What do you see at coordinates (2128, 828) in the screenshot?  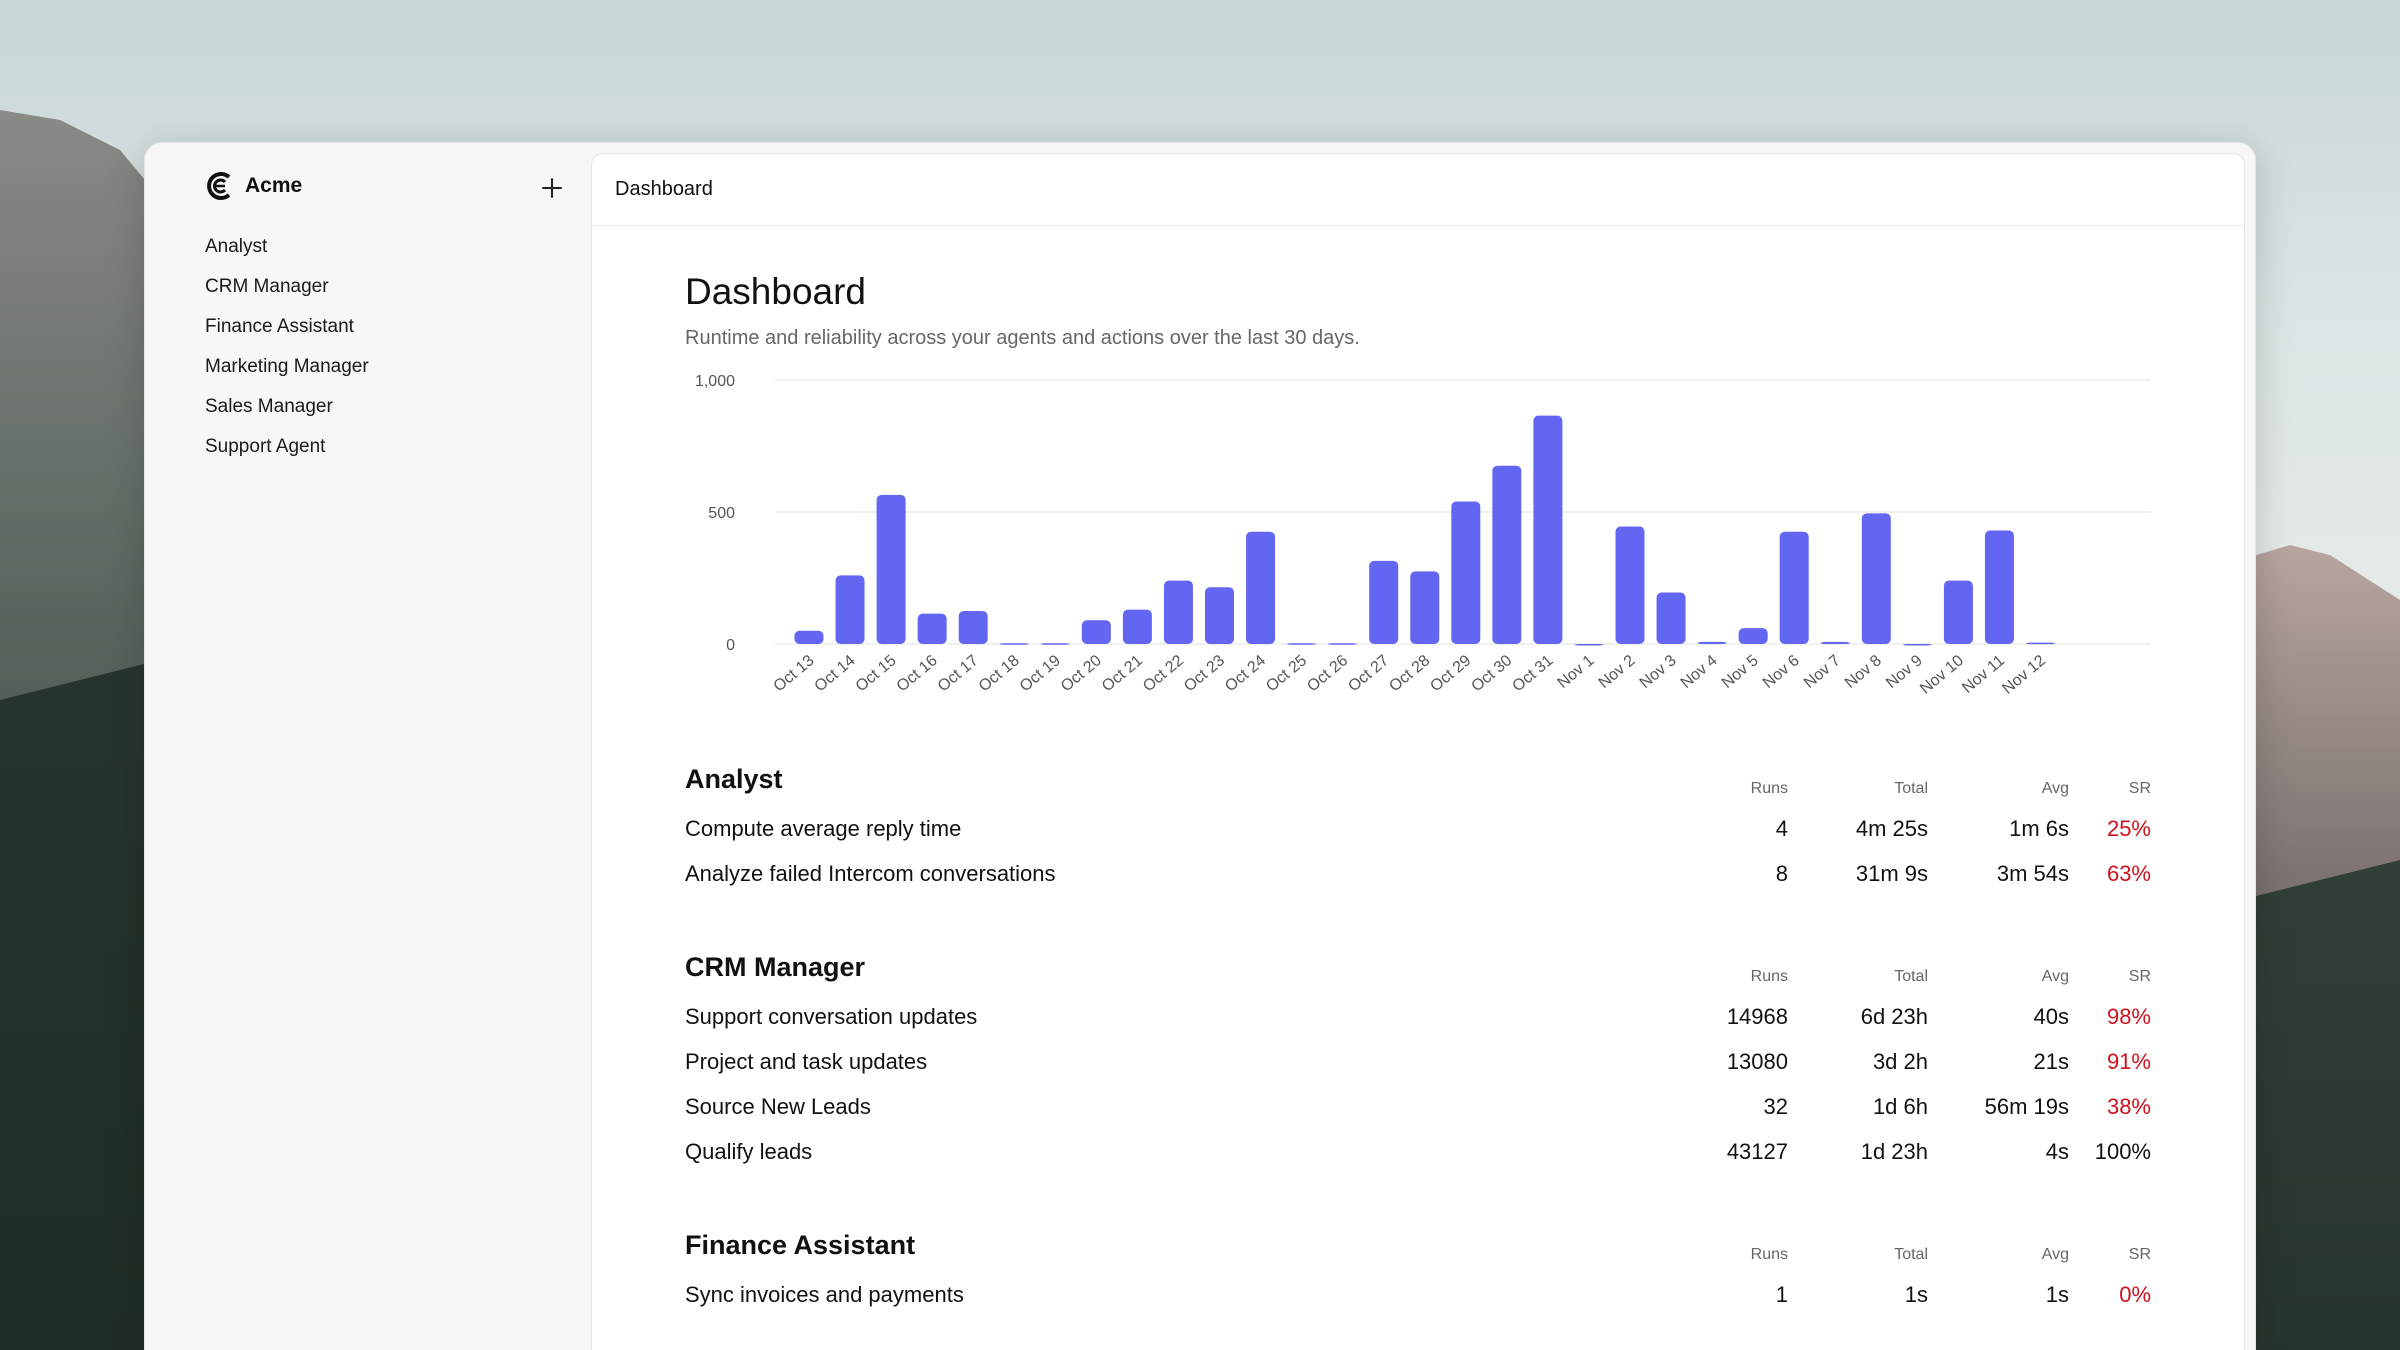 I see `action-sr-value: 25%` at bounding box center [2128, 828].